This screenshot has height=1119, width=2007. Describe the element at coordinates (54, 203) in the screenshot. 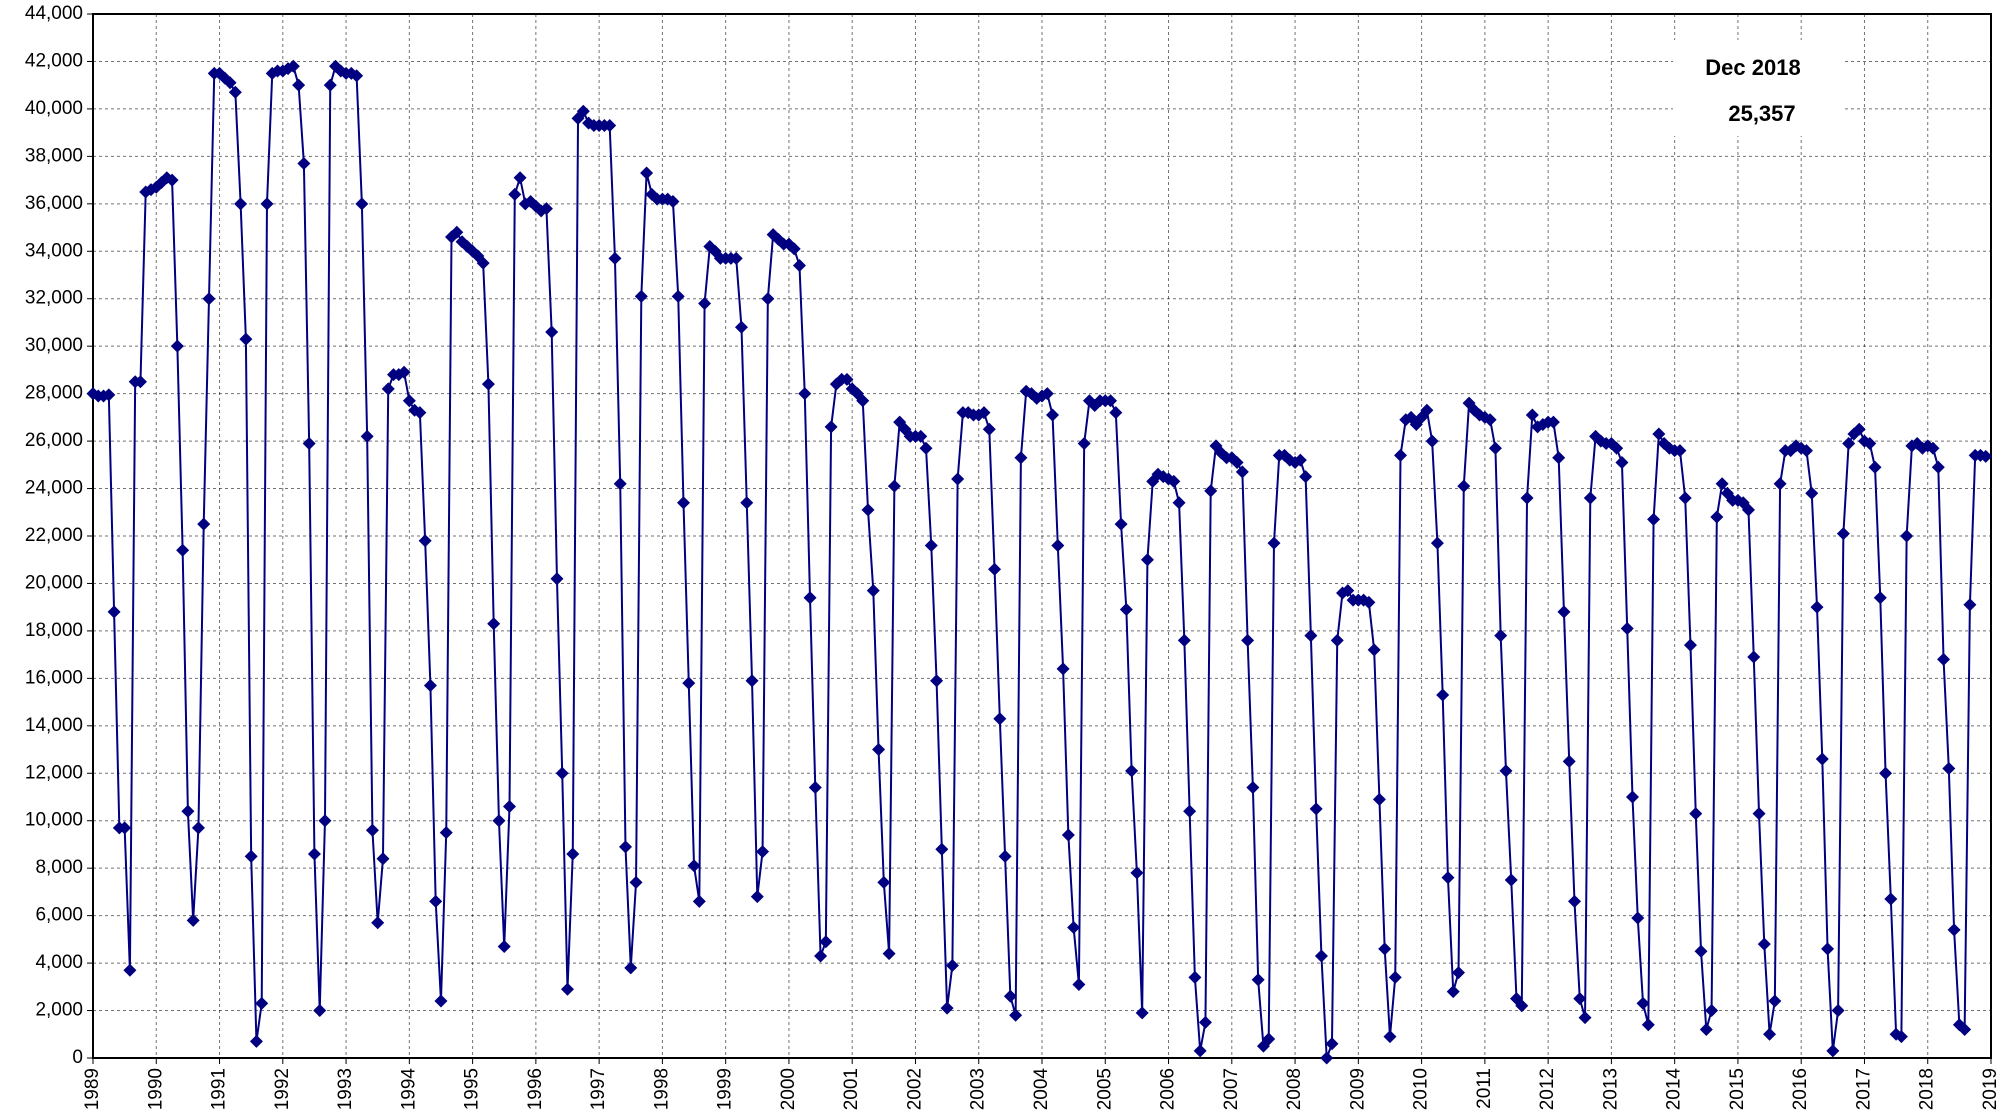

I see `y-tick-label: 36,000` at that location.